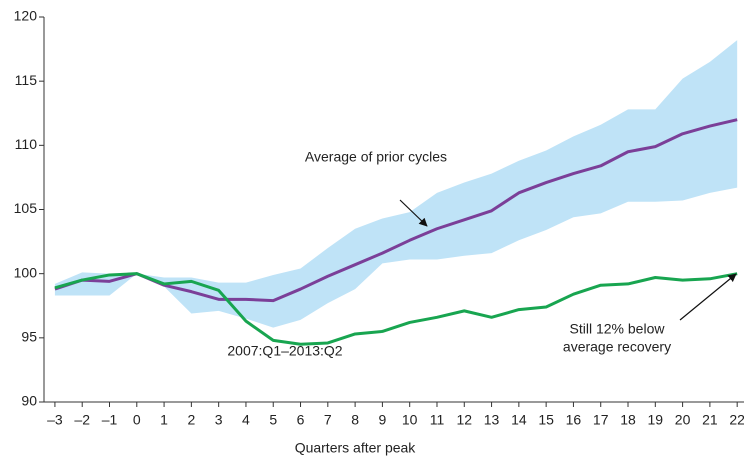  What do you see at coordinates (26, 272) in the screenshot?
I see `y-tick-label: 100` at bounding box center [26, 272].